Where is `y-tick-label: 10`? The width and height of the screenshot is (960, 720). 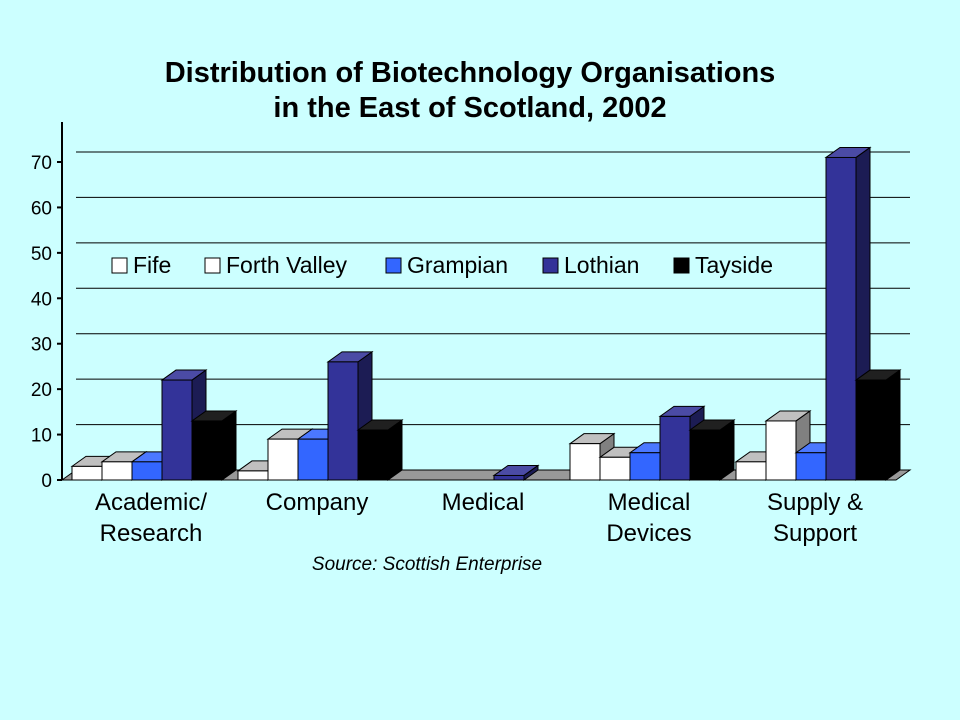
y-tick-label: 10 is located at coordinates (41, 436).